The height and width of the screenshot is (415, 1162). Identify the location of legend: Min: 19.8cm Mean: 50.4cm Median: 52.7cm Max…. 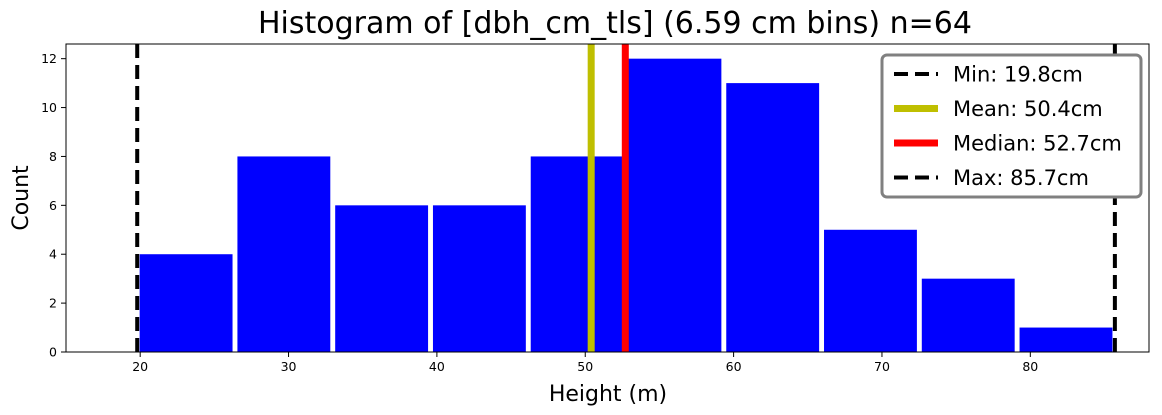
(1011, 126).